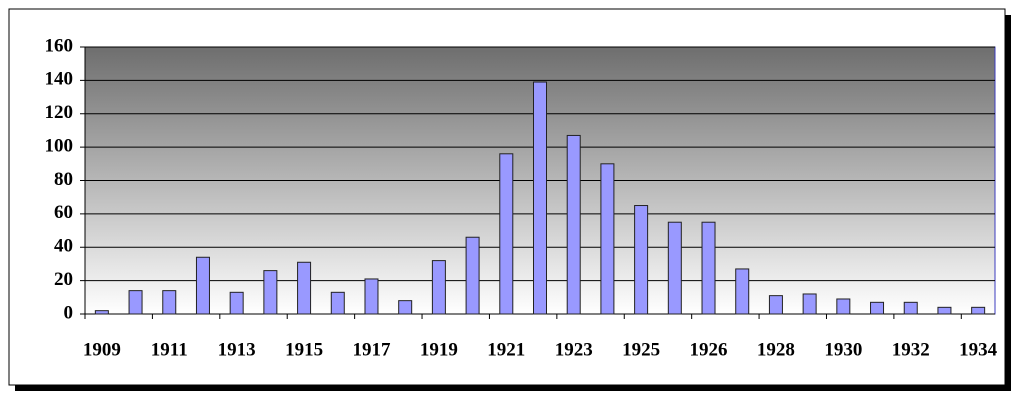  What do you see at coordinates (304, 349) in the screenshot?
I see `x-tick-label: 1915` at bounding box center [304, 349].